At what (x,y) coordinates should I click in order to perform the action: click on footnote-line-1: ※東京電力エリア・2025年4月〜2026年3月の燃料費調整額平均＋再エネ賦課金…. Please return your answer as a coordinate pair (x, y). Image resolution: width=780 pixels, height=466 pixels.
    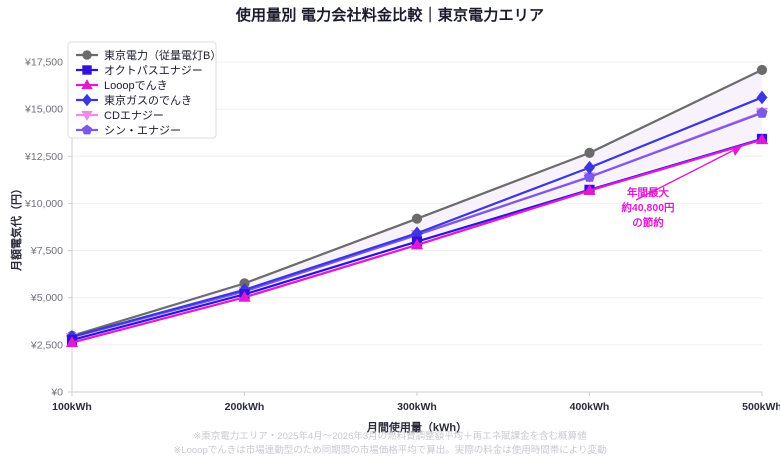
    Looking at the image, I should click on (390, 436).